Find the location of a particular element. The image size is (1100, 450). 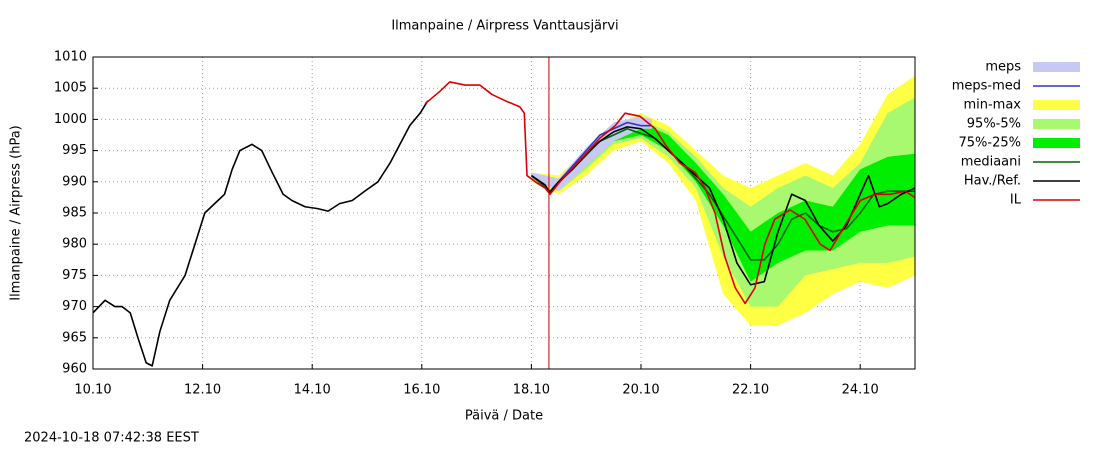

x-tick-label: 12.10 is located at coordinates (202, 390).